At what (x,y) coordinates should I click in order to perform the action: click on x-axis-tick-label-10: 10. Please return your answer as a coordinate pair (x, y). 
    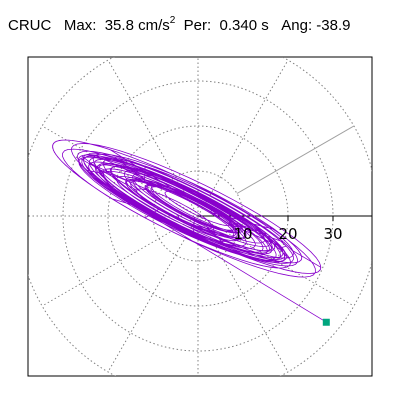
    Looking at the image, I should click on (242, 234).